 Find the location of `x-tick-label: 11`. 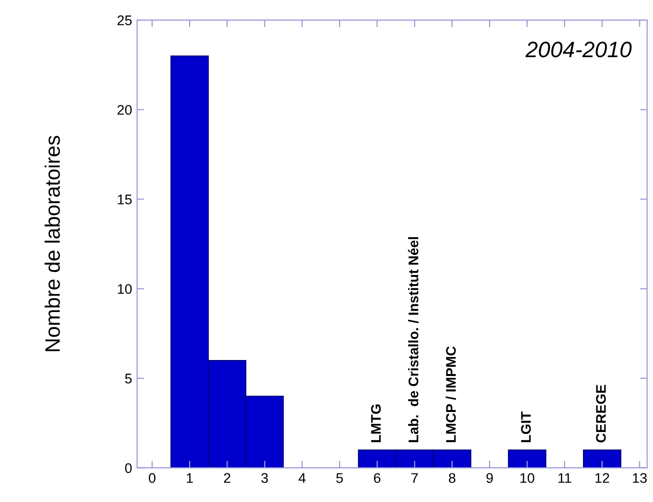

x-tick-label: 11 is located at coordinates (565, 478).